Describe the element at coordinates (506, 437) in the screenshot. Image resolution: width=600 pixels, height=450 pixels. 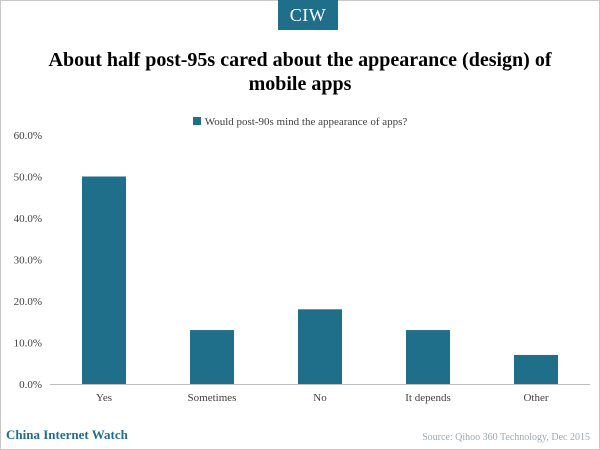
I see `source-note: Source: Qihoo 360 Technology, Dec 2015` at that location.